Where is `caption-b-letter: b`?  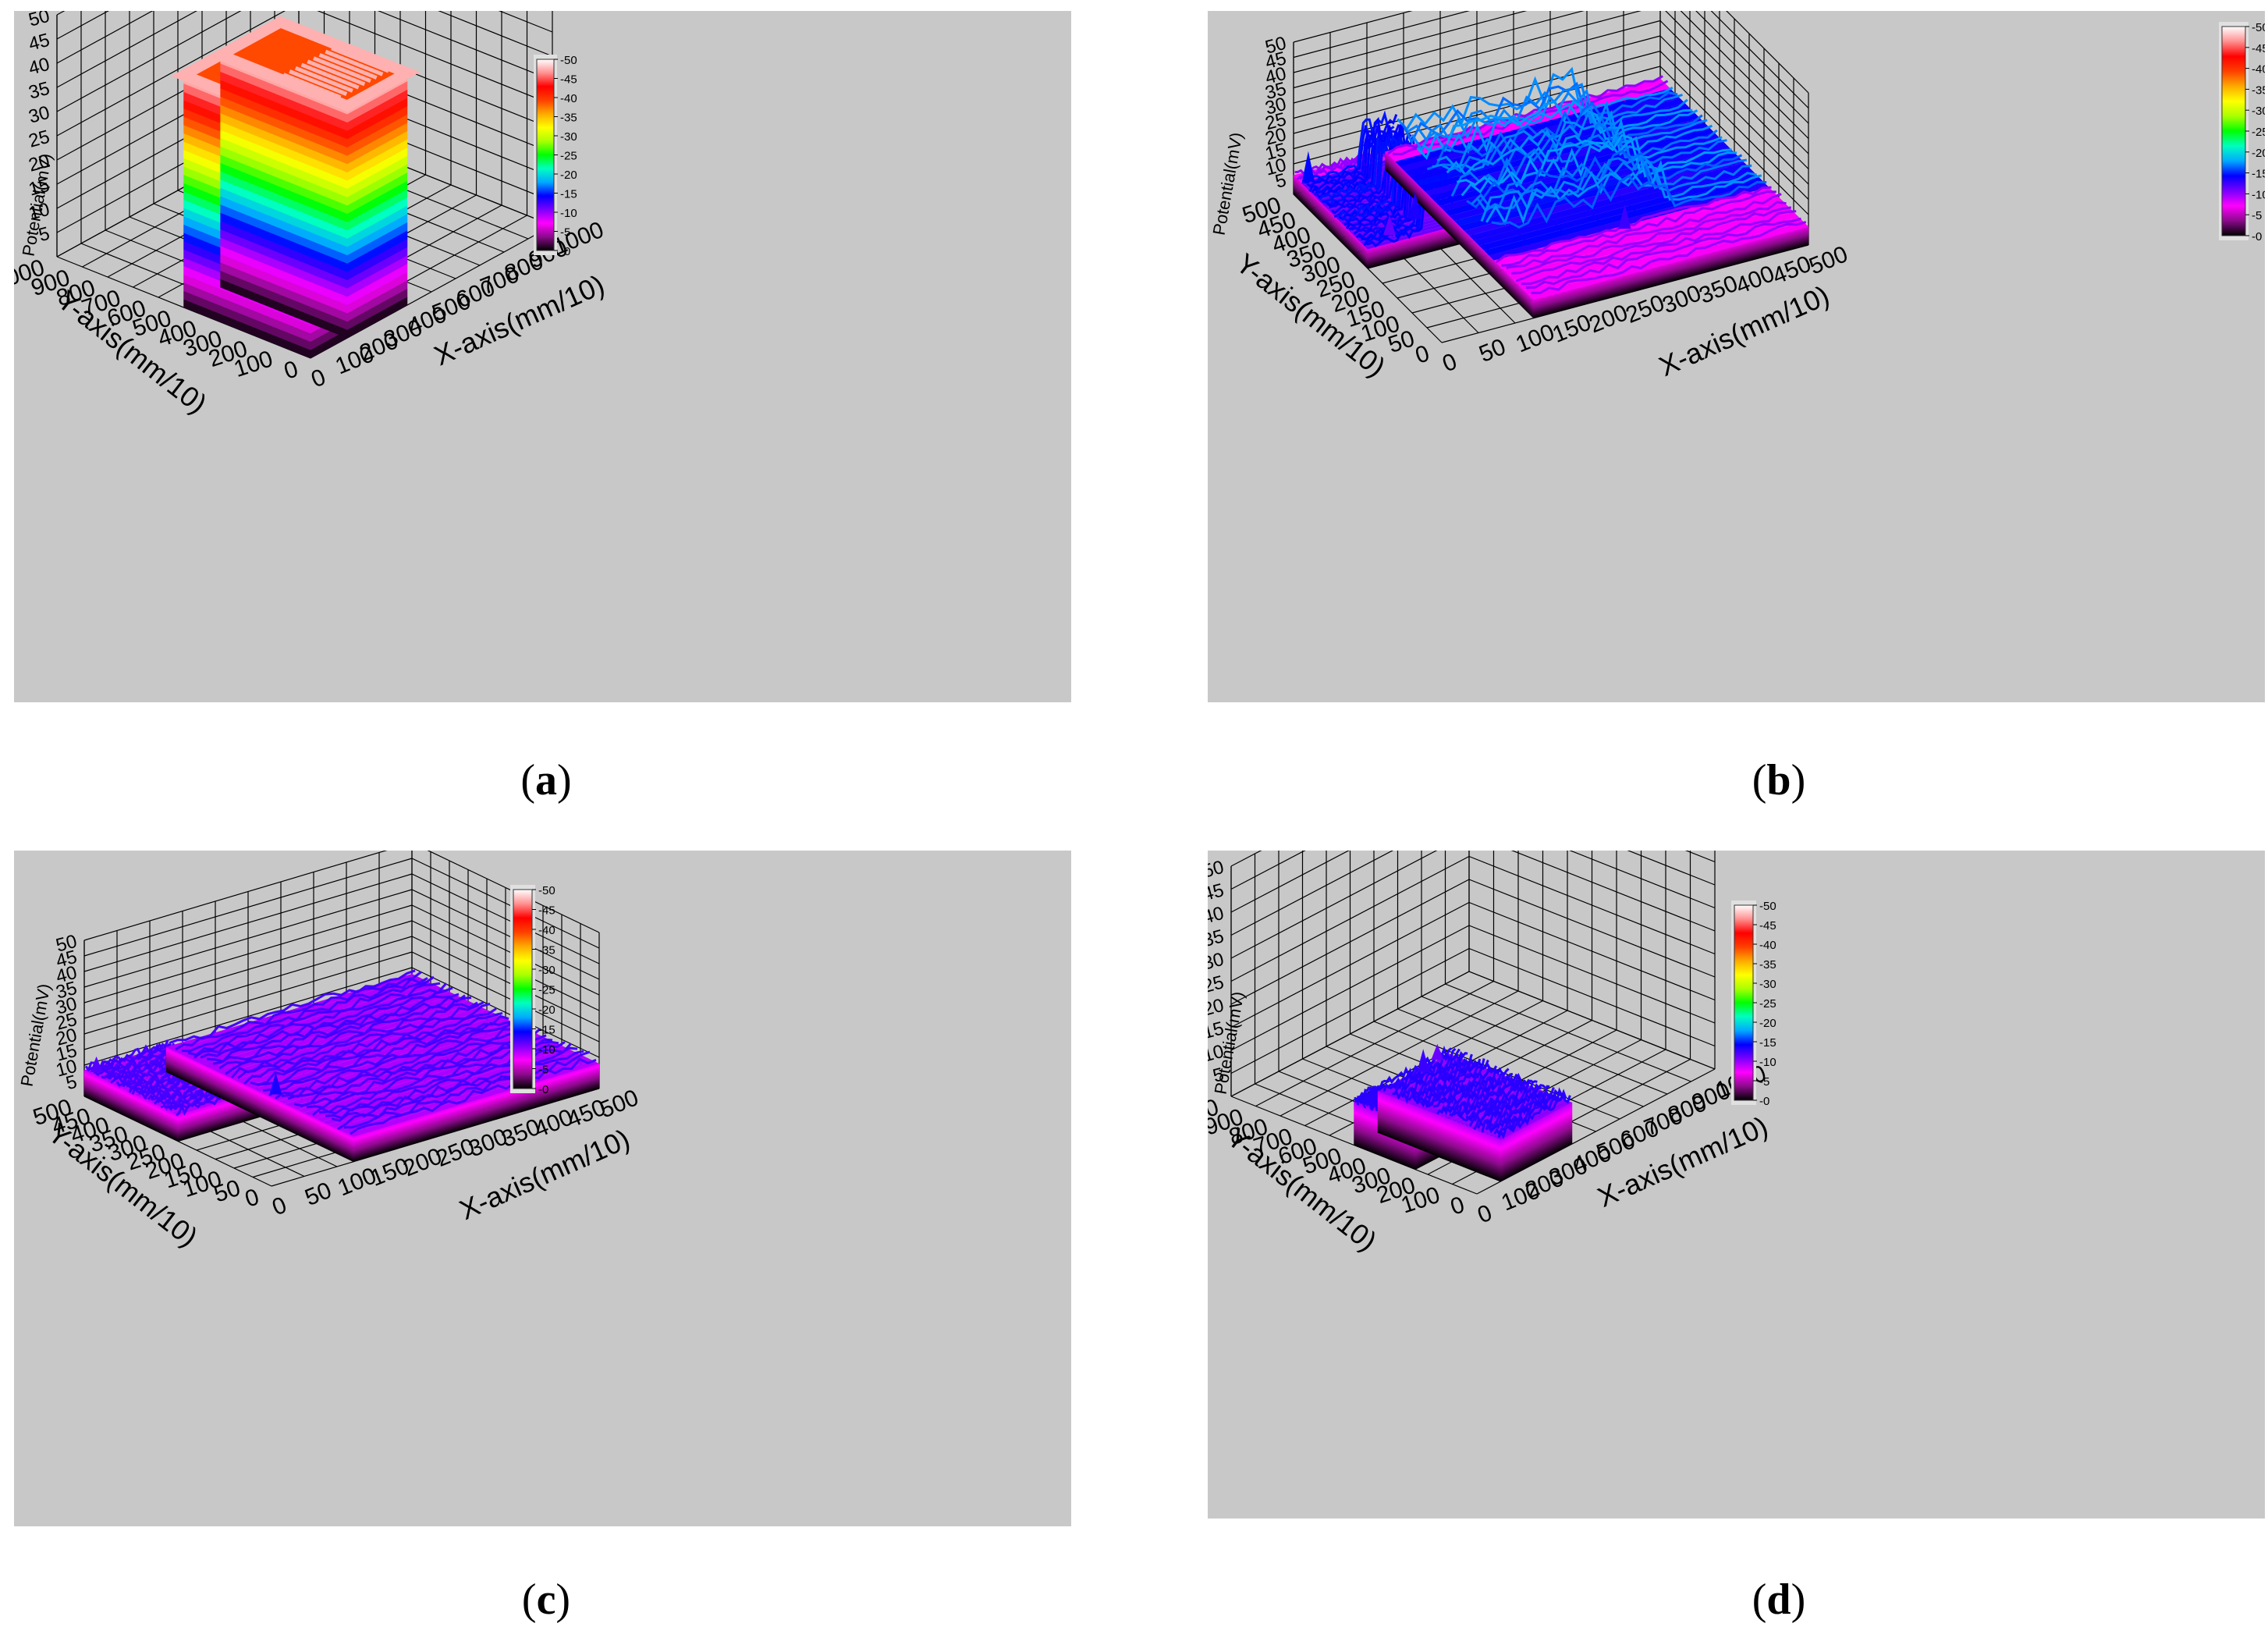 caption-b-letter: b is located at coordinates (1779, 780).